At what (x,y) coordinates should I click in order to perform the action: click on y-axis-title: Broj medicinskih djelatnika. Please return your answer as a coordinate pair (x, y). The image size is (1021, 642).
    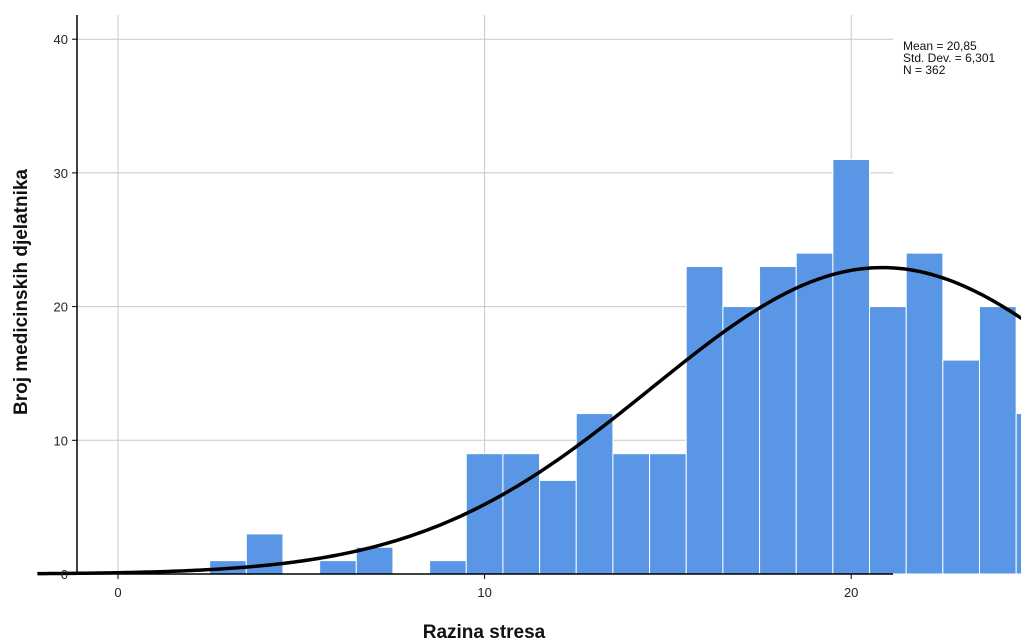
    Looking at the image, I should click on (21, 292).